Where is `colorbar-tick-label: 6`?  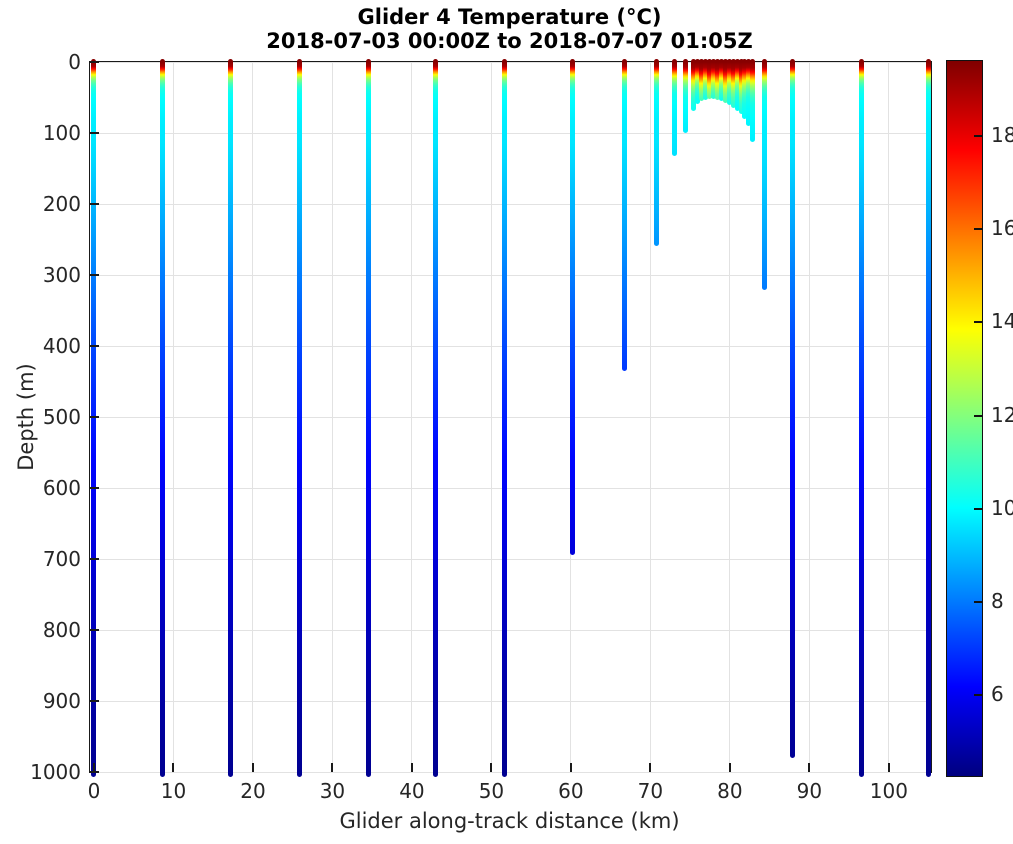
colorbar-tick-label: 6 is located at coordinates (997, 694).